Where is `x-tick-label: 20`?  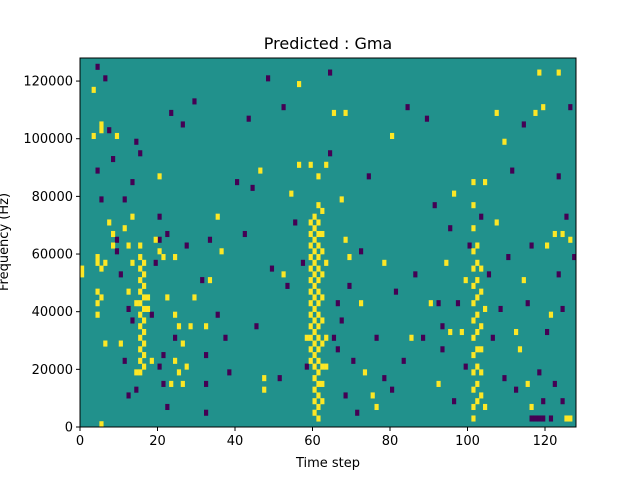 x-tick-label: 20 is located at coordinates (157, 441).